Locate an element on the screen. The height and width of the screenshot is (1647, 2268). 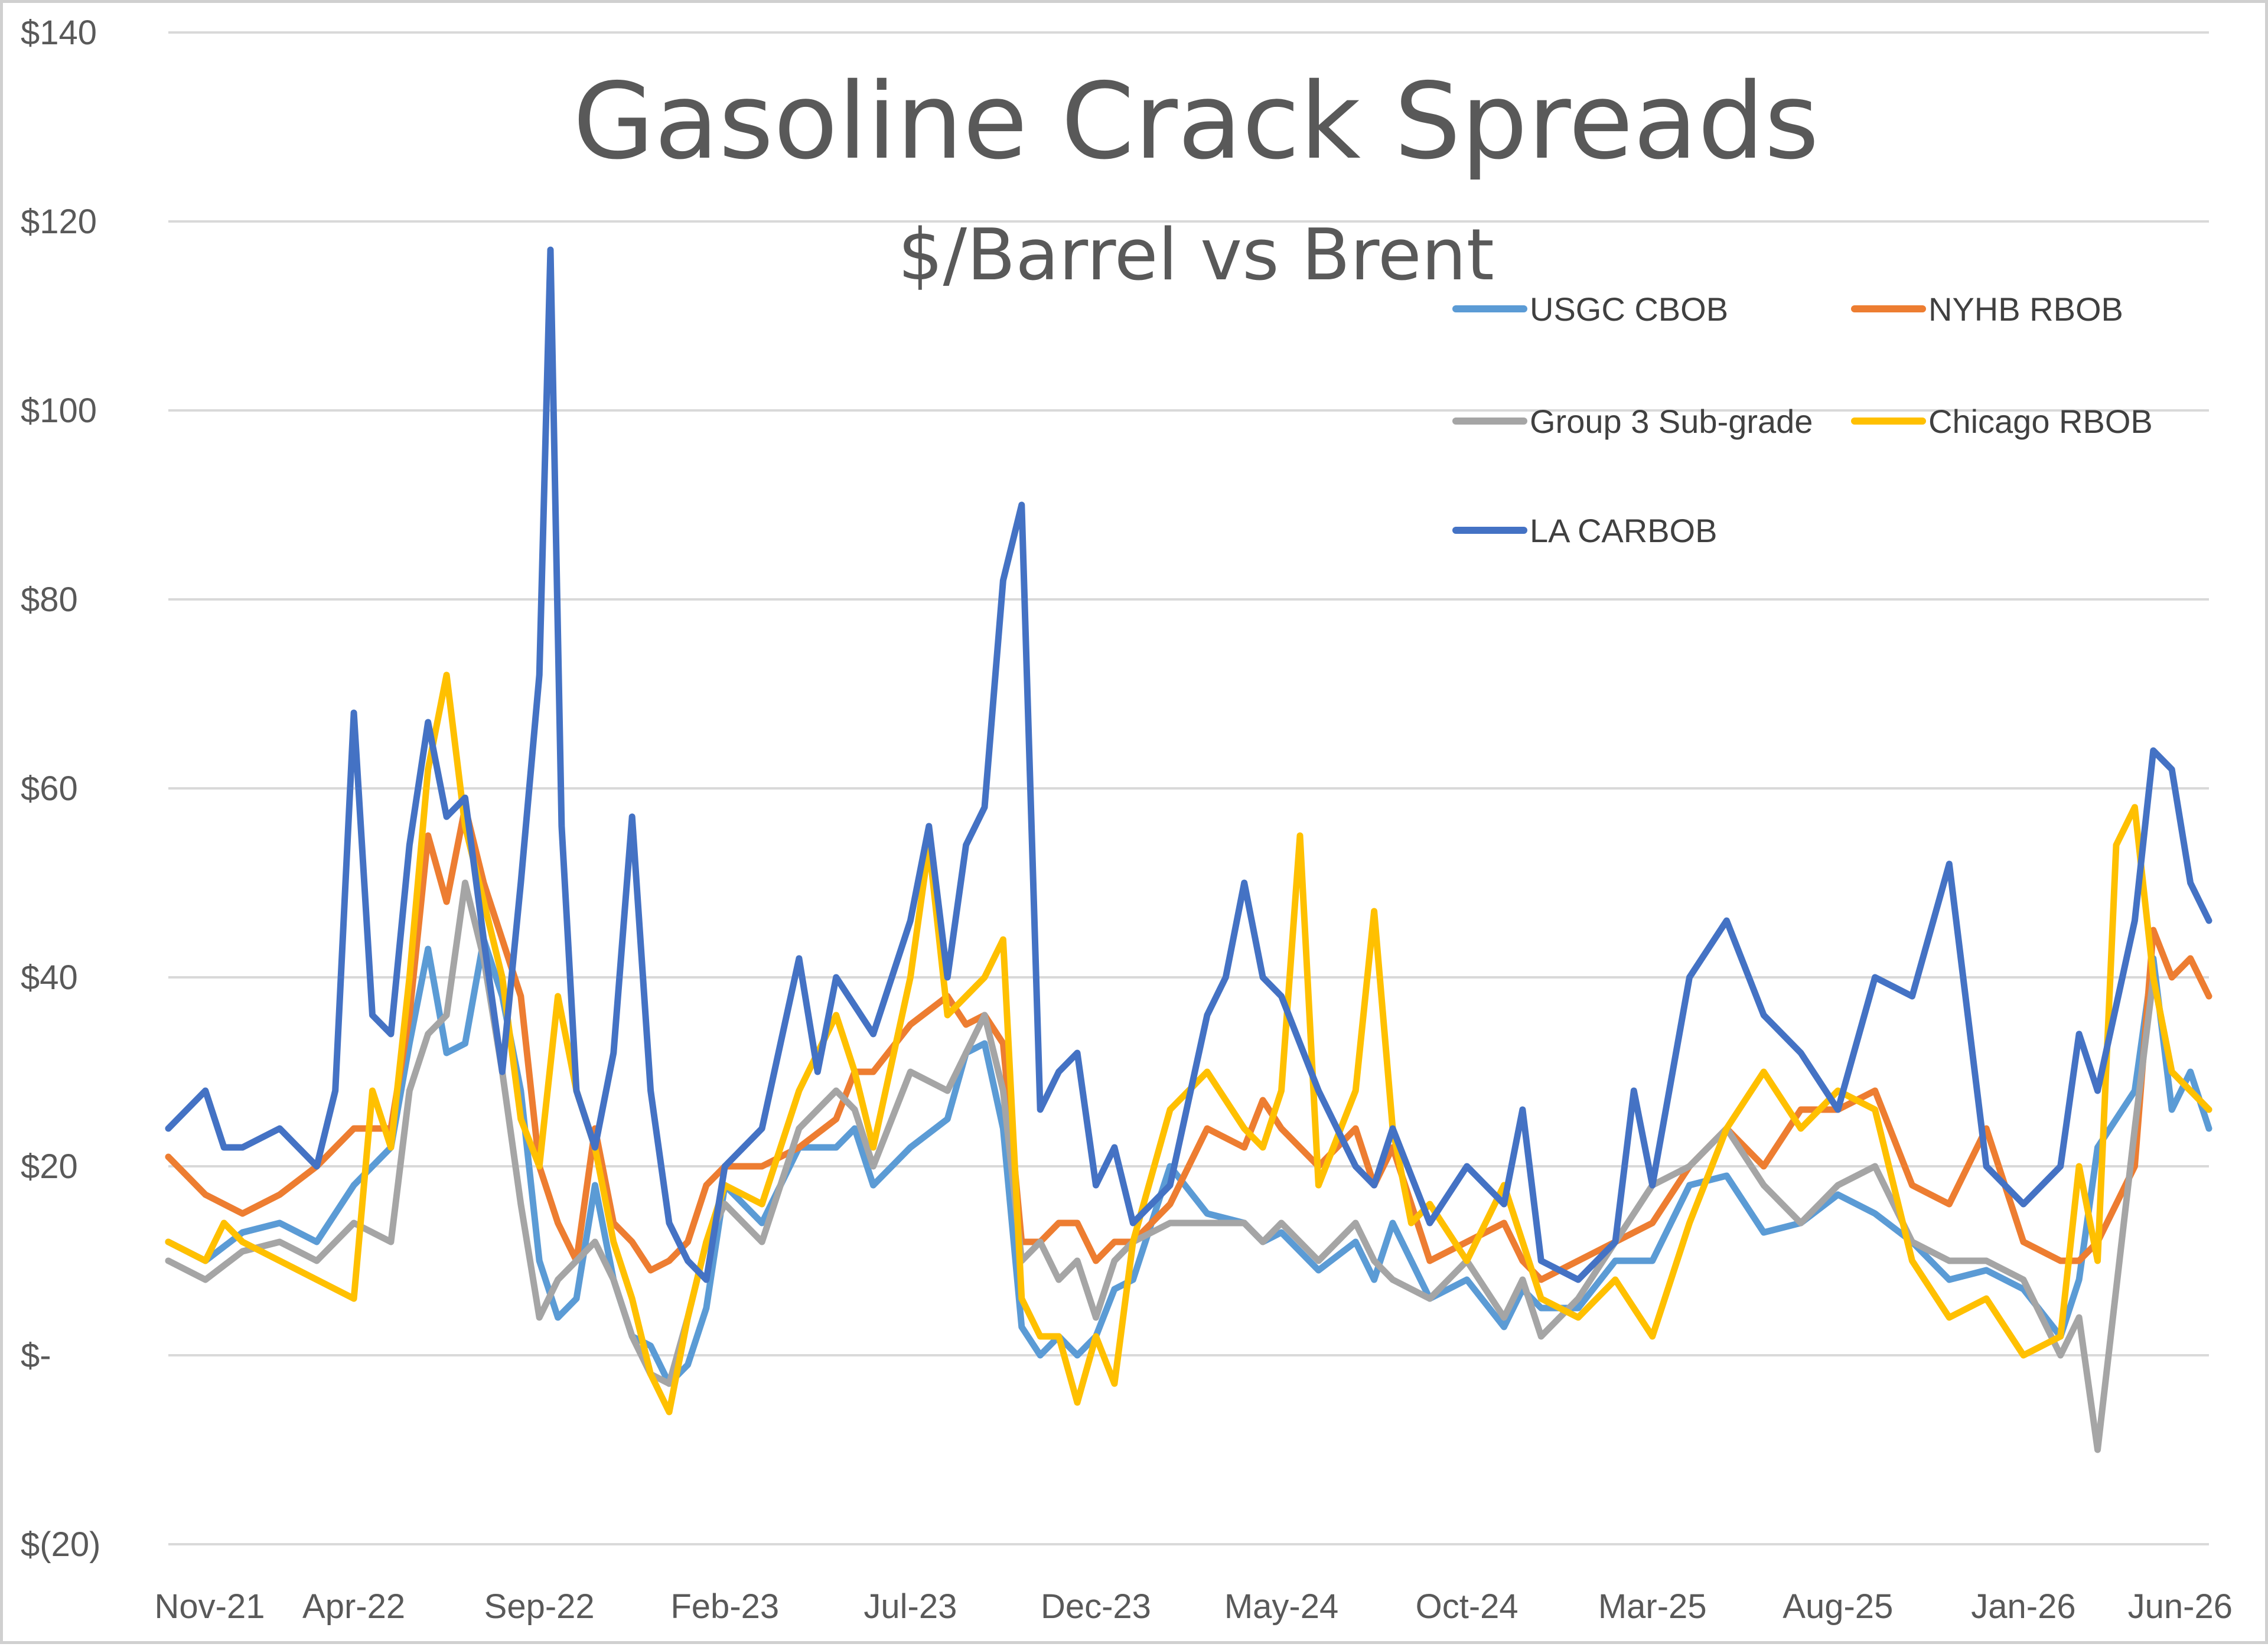
x-tick-label: Jul-23 is located at coordinates (910, 1606).